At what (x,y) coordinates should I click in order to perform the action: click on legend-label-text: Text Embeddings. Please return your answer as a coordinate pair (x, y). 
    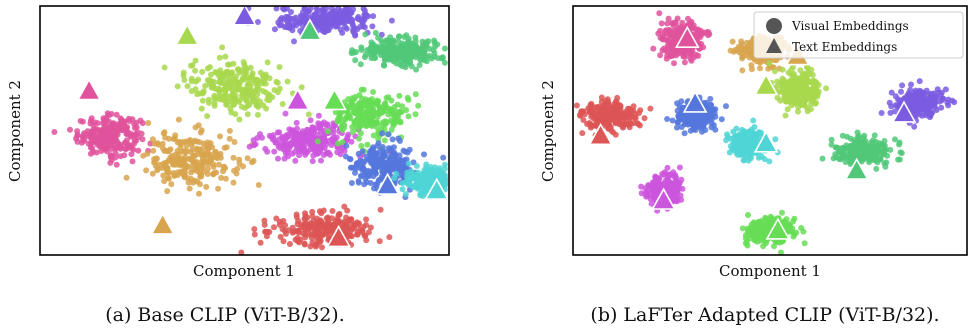
    Looking at the image, I should click on (844, 47).